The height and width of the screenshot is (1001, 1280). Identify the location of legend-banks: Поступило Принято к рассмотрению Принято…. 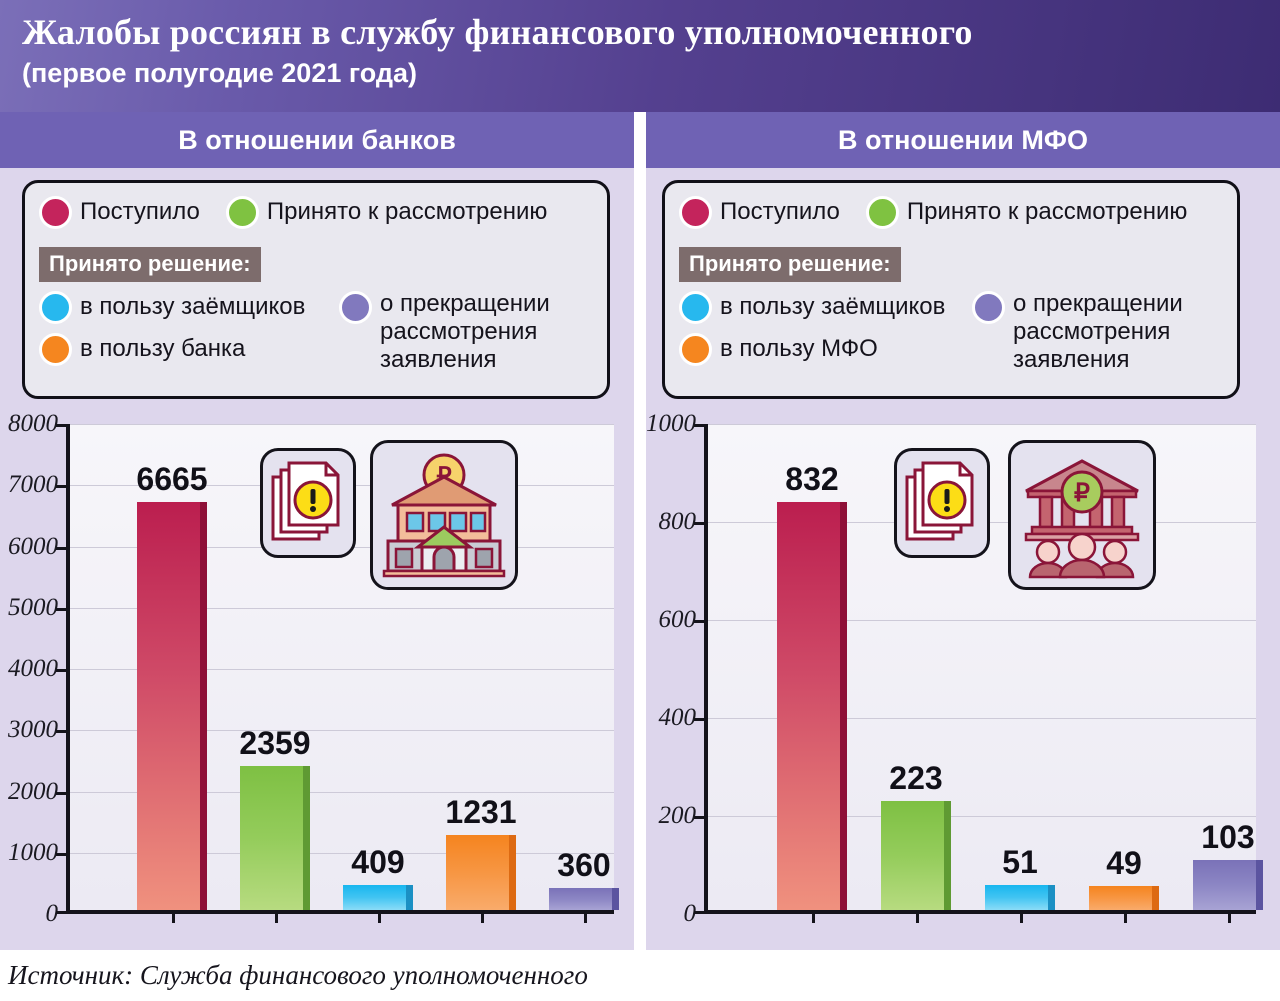
(316, 289).